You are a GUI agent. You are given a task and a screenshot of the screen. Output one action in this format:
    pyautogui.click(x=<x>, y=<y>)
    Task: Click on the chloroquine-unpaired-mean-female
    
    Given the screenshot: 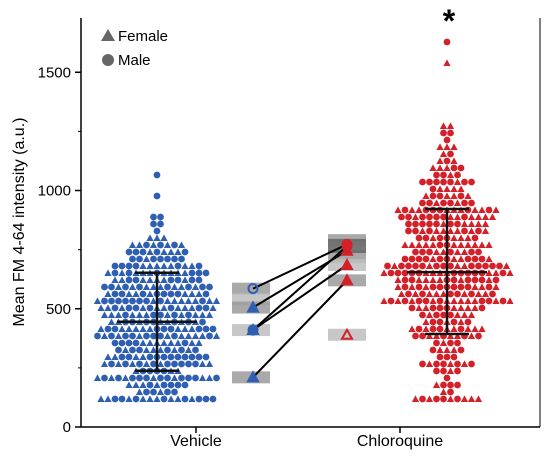 What is the action you would take?
    pyautogui.click(x=347, y=333)
    